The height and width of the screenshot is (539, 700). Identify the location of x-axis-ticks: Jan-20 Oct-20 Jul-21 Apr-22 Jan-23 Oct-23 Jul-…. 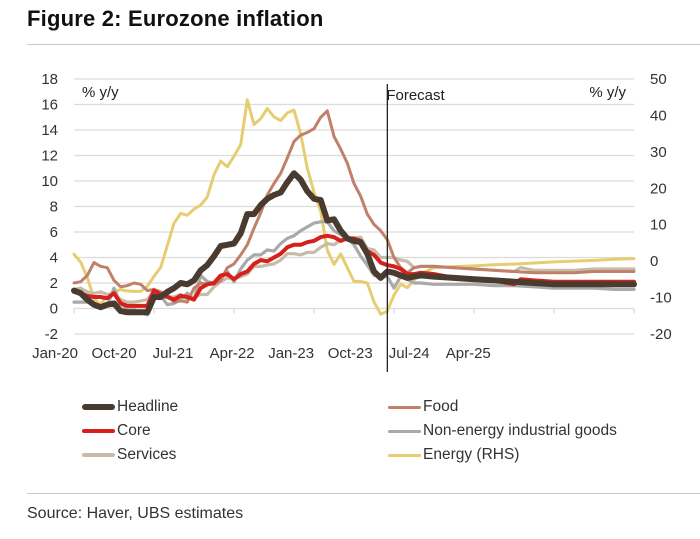
(333, 335).